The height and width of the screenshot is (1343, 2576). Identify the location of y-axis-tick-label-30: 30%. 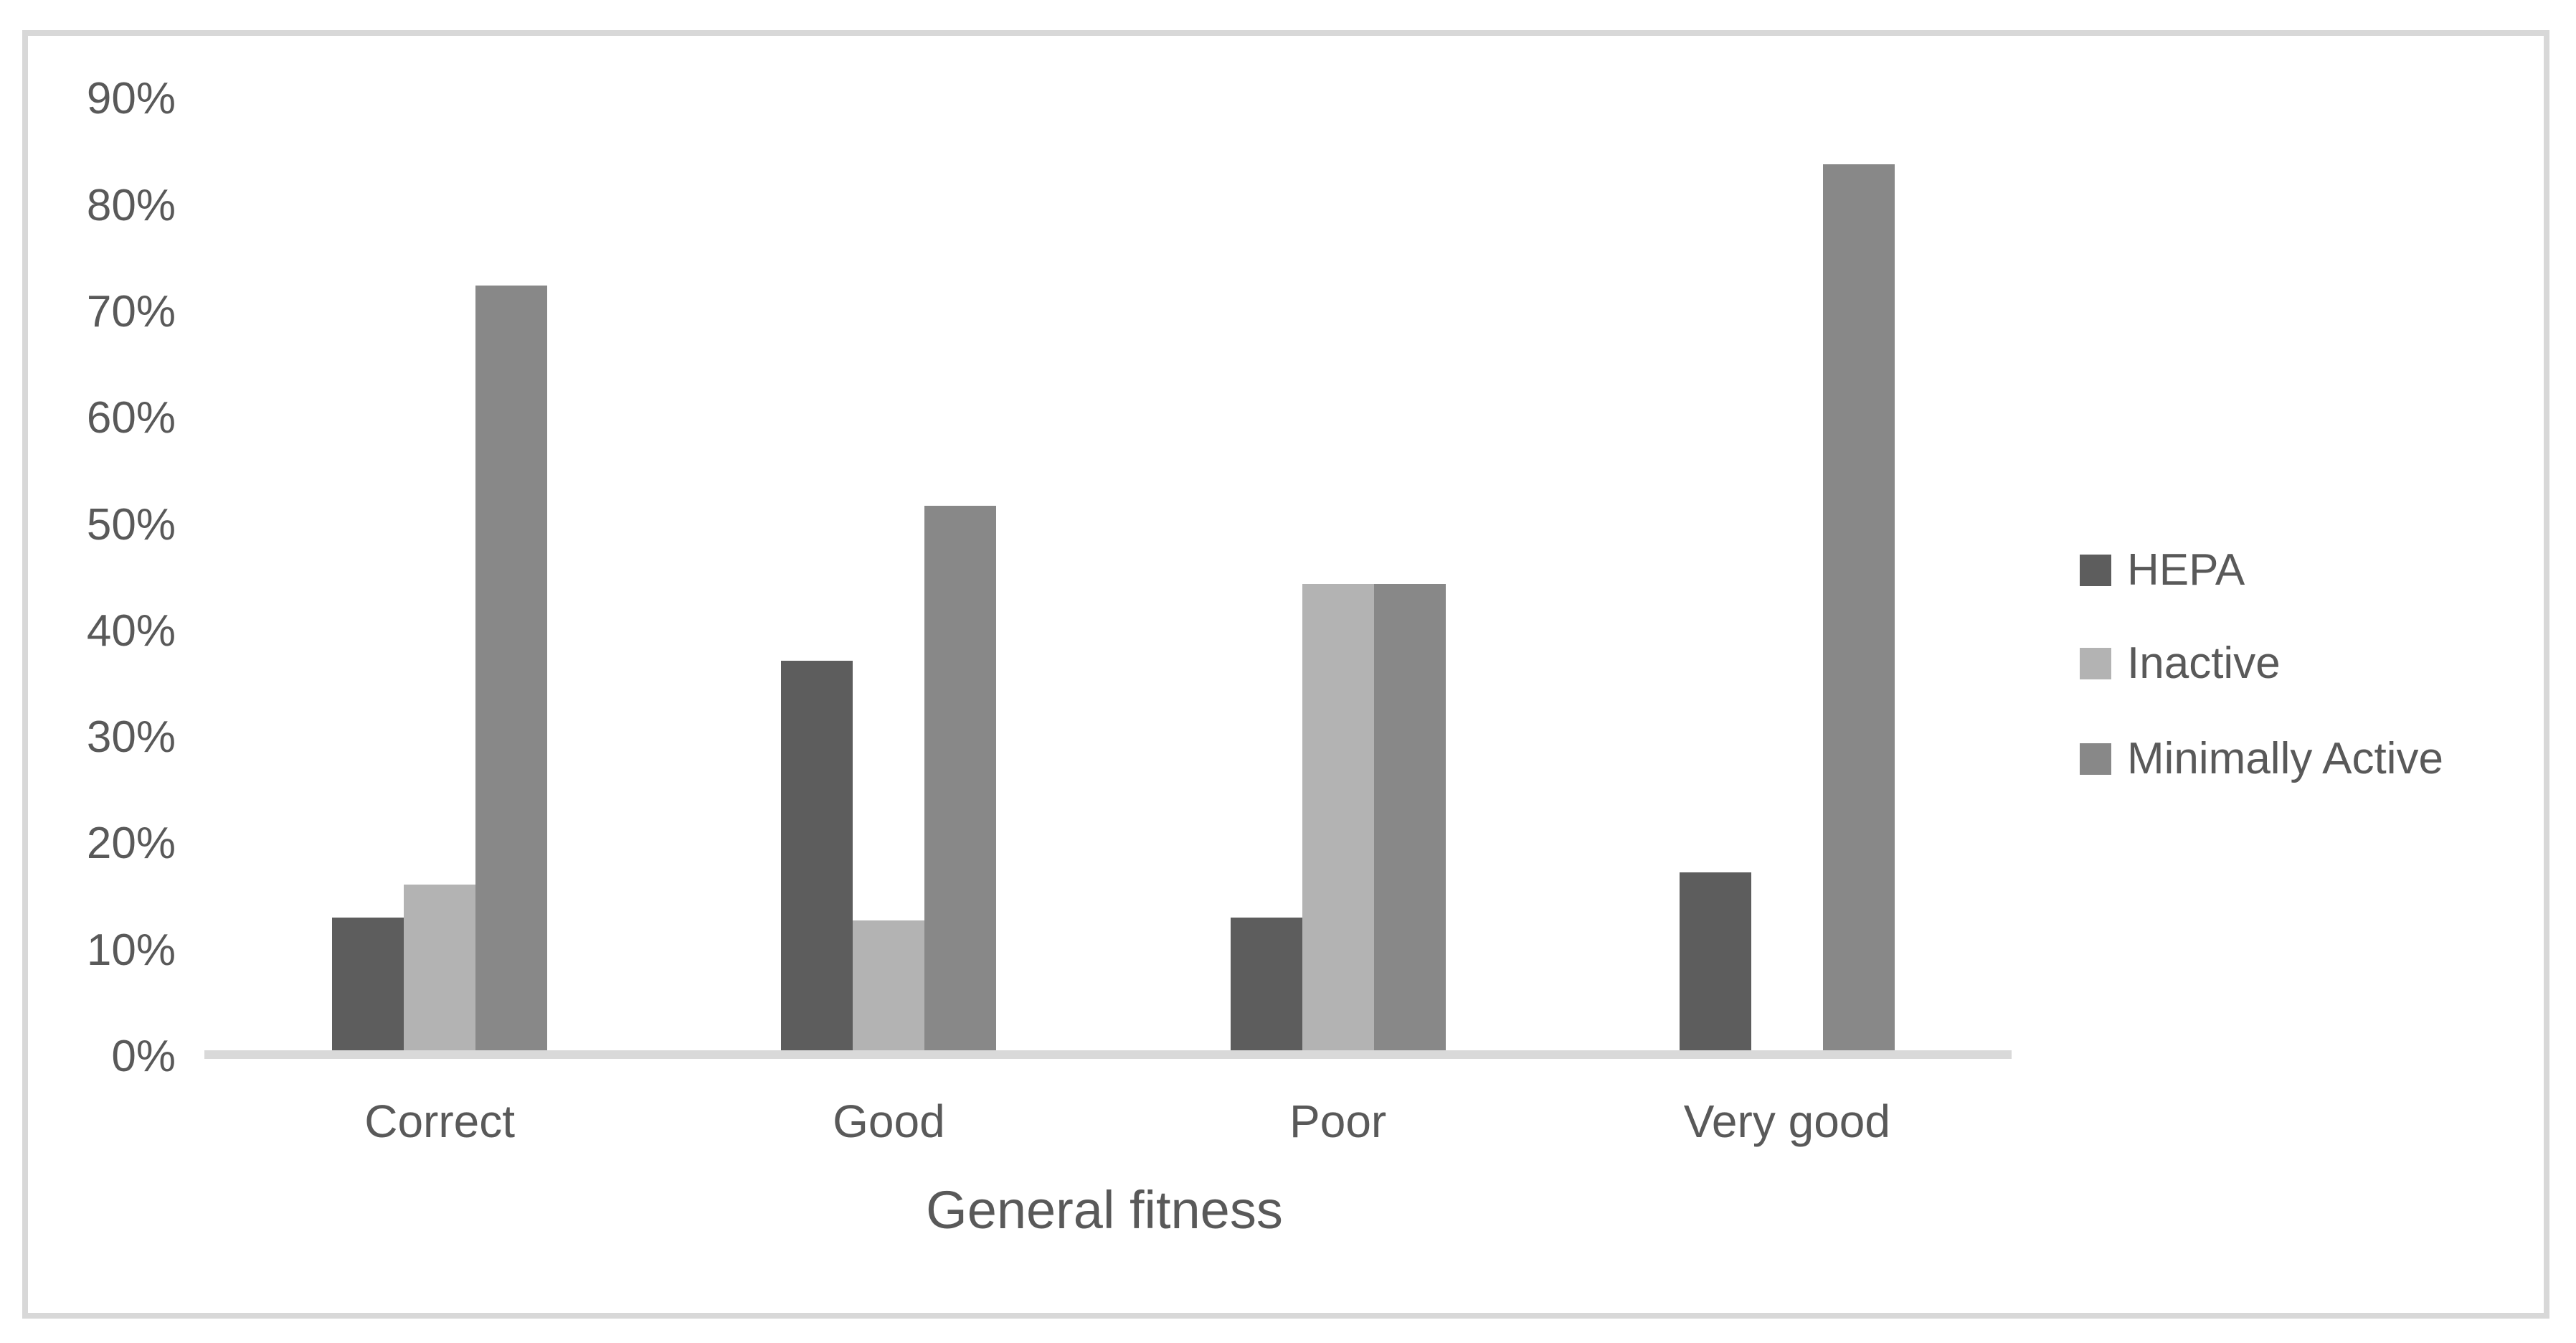
(131, 737).